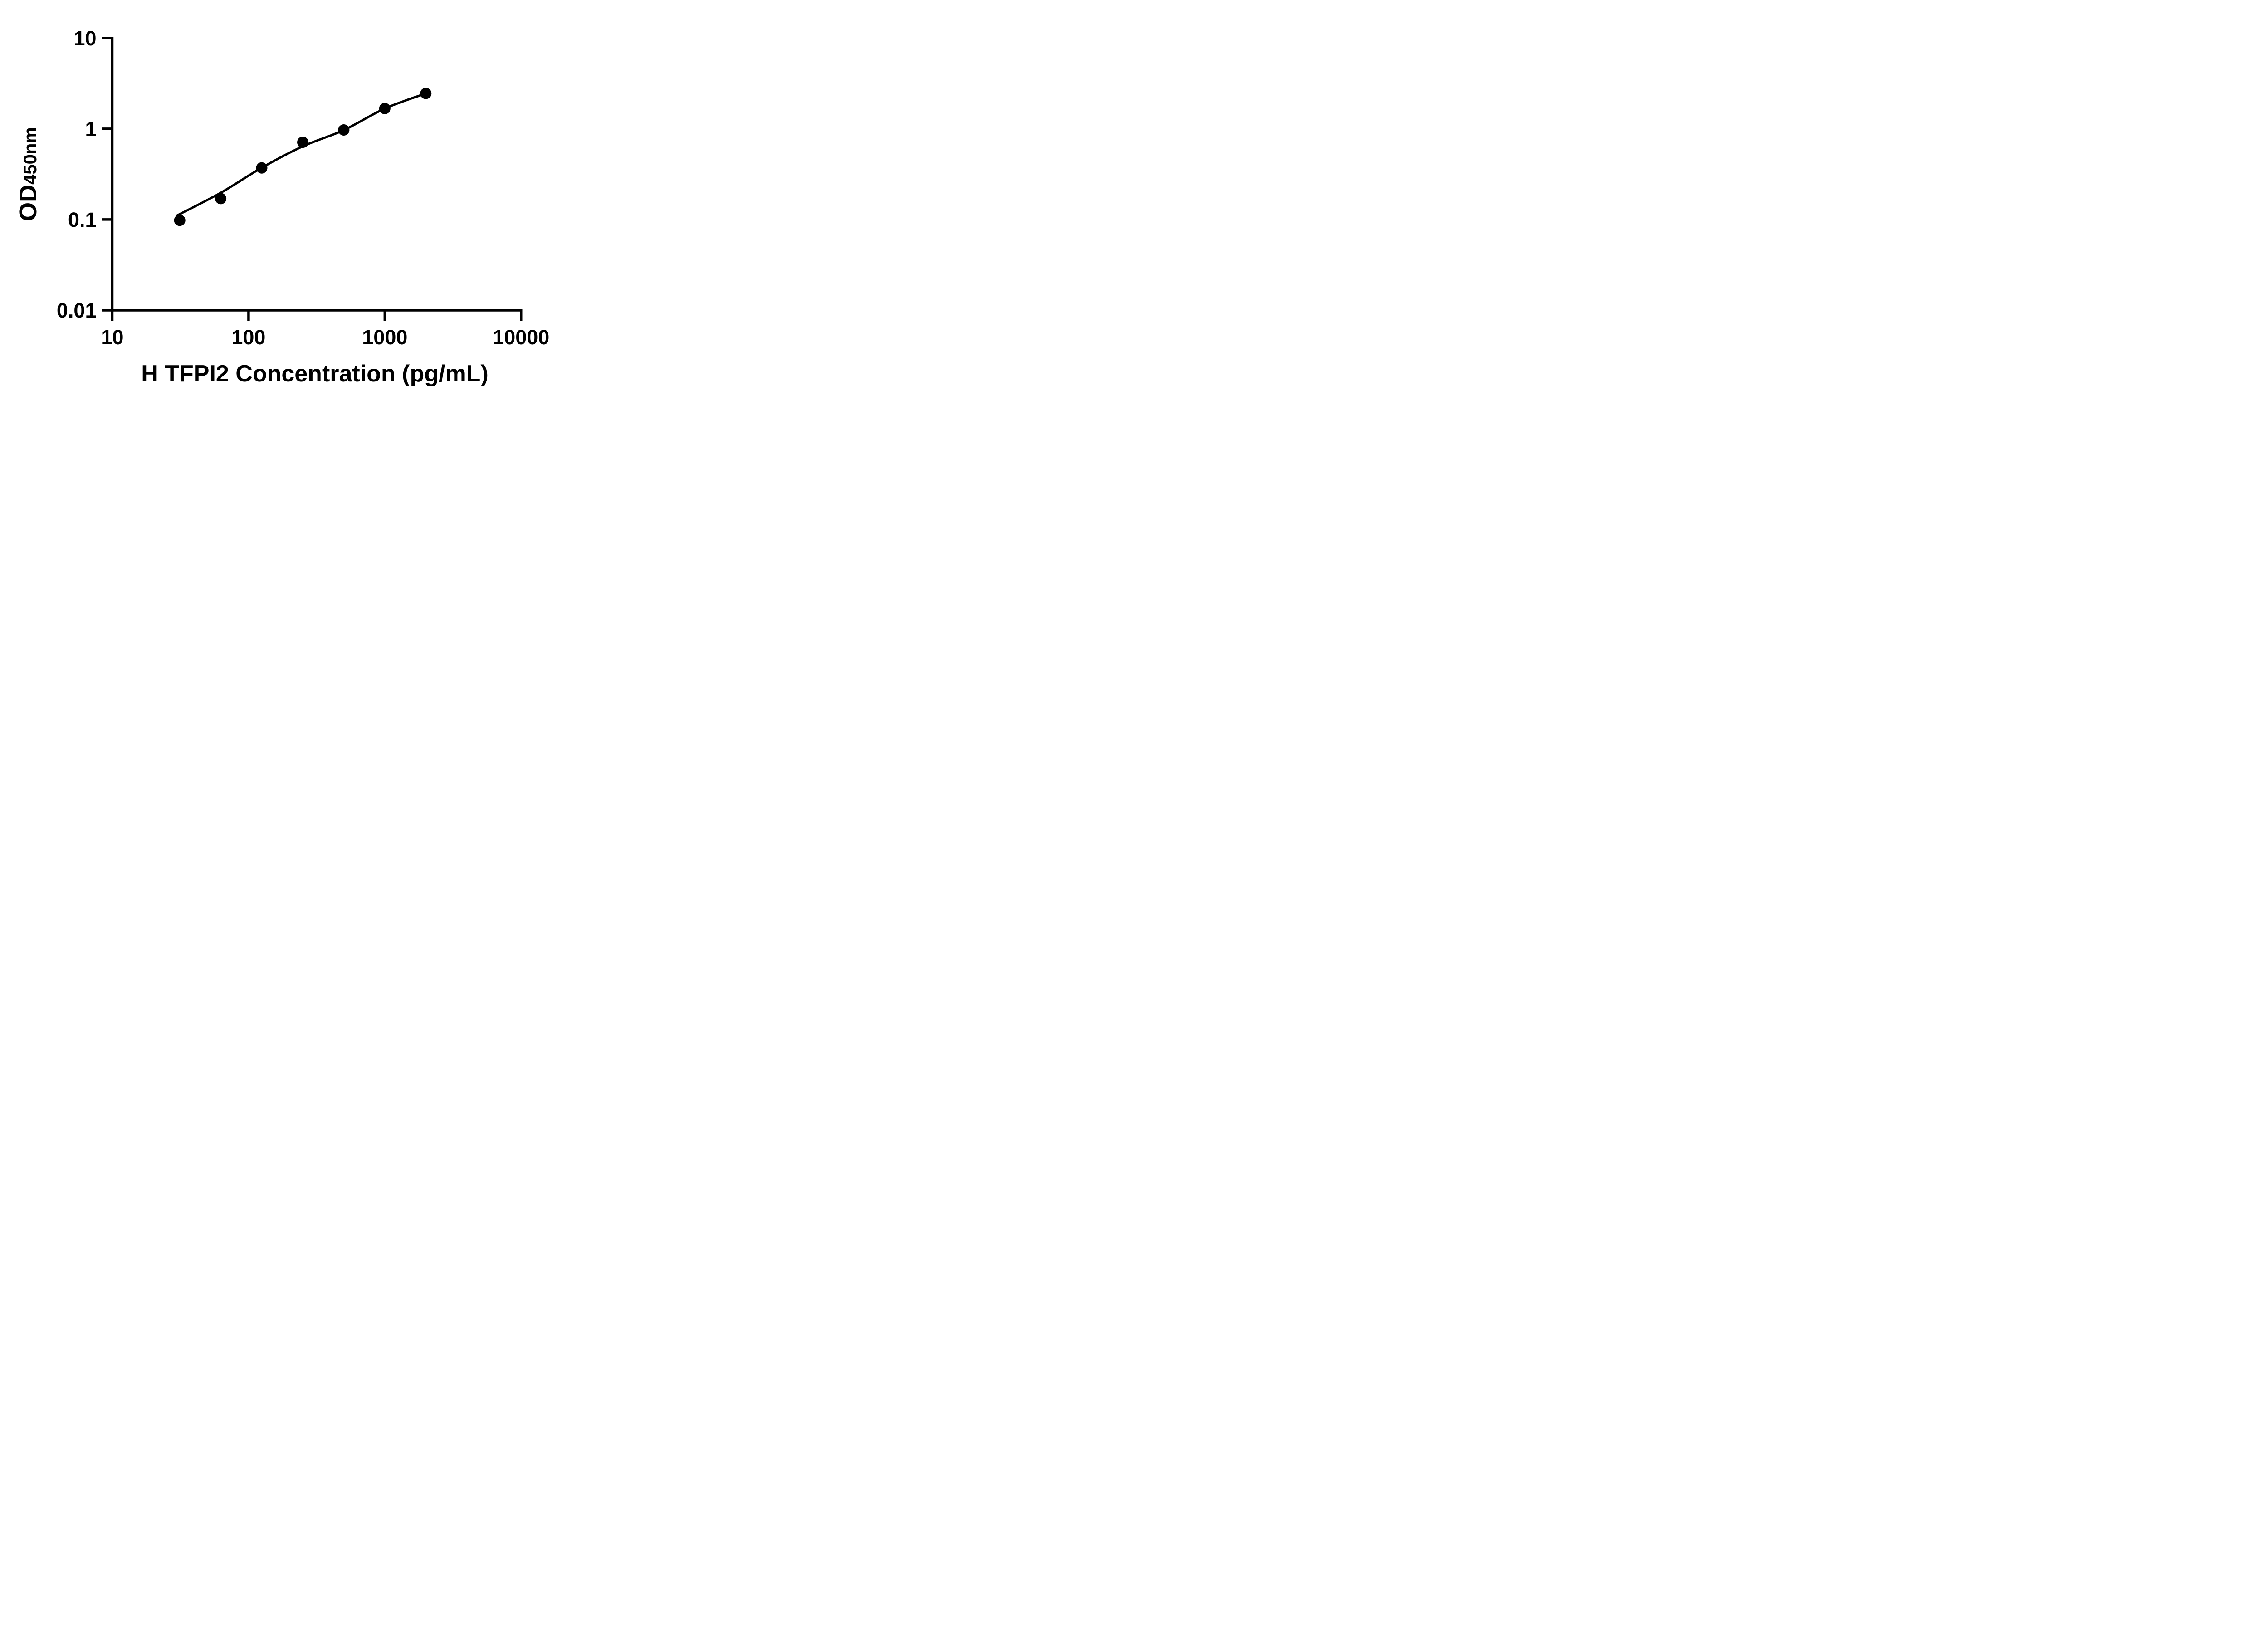 The image size is (2268, 1633). Describe the element at coordinates (84, 38) in the screenshot. I see `y-tick-label-10: 10` at that location.